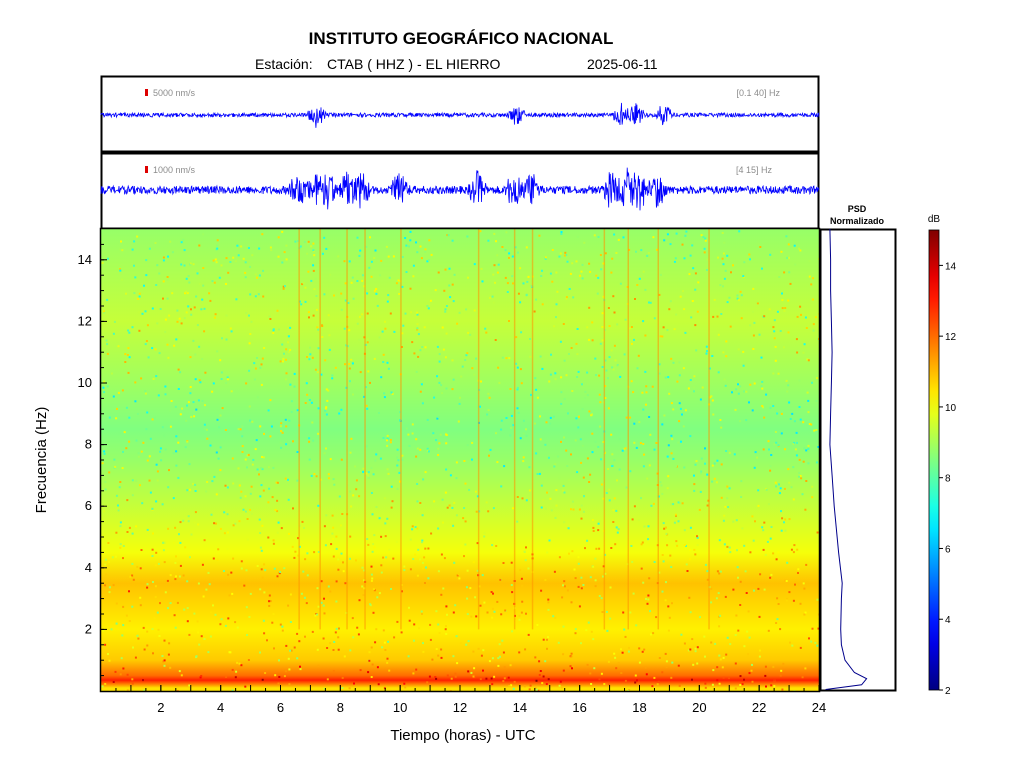 This screenshot has width=1024, height=773. What do you see at coordinates (478, 429) in the screenshot?
I see `spectrogram-streak` at bounding box center [478, 429].